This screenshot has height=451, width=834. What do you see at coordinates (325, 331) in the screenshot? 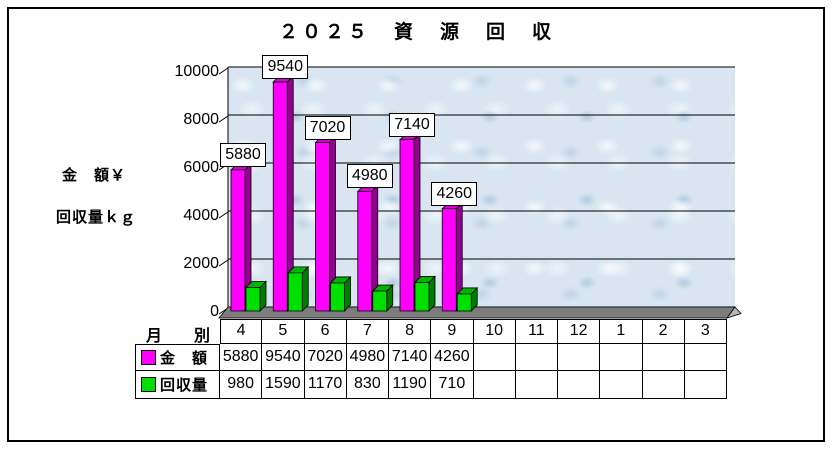
I see `month-cell: 6` at bounding box center [325, 331].